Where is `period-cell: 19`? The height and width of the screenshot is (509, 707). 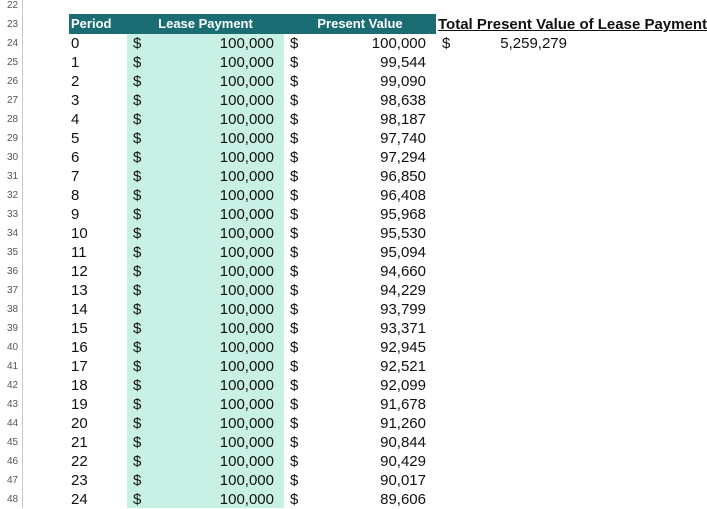 period-cell: 19 is located at coordinates (79, 404).